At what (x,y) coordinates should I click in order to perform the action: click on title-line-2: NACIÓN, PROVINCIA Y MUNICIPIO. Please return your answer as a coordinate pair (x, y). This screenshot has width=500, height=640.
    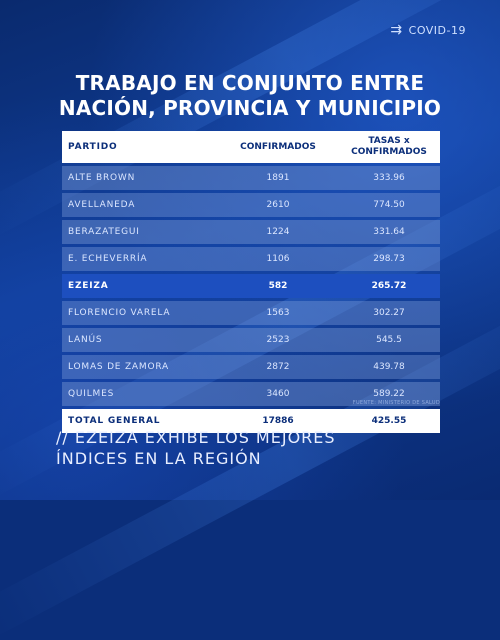
    Looking at the image, I should click on (250, 108).